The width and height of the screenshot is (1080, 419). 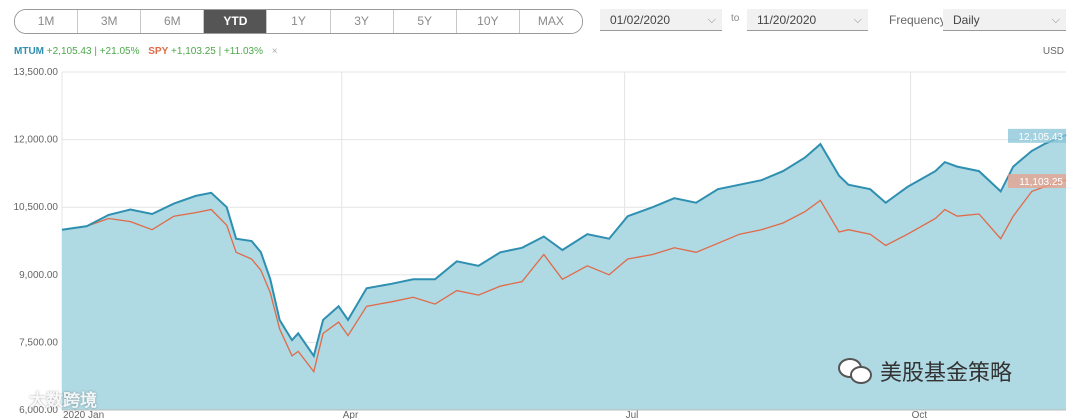 What do you see at coordinates (362, 21) in the screenshot?
I see `range-tab-3y: 3Y` at bounding box center [362, 21].